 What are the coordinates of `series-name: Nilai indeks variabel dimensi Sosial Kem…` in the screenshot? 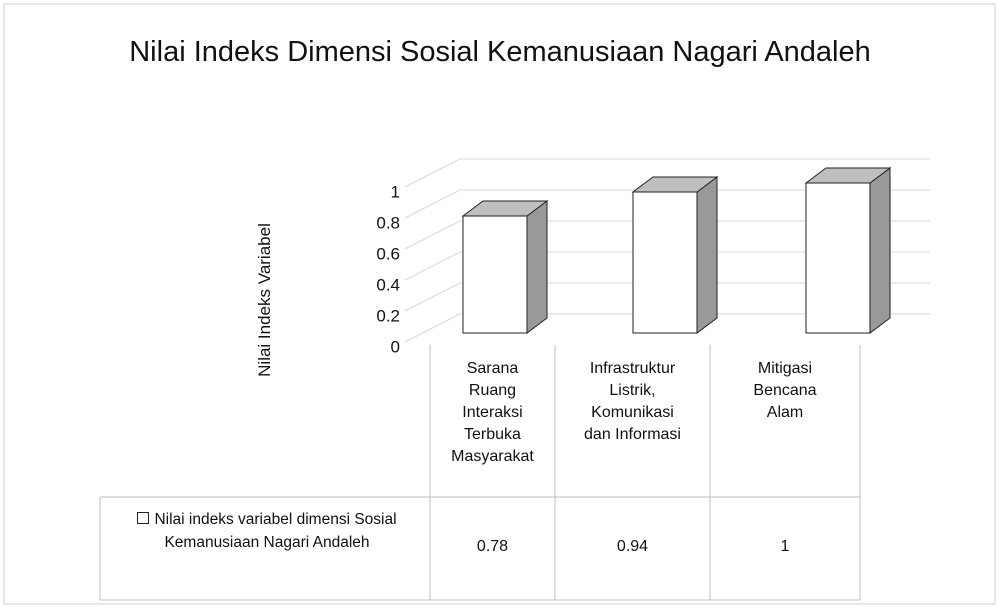 It's located at (267, 531).